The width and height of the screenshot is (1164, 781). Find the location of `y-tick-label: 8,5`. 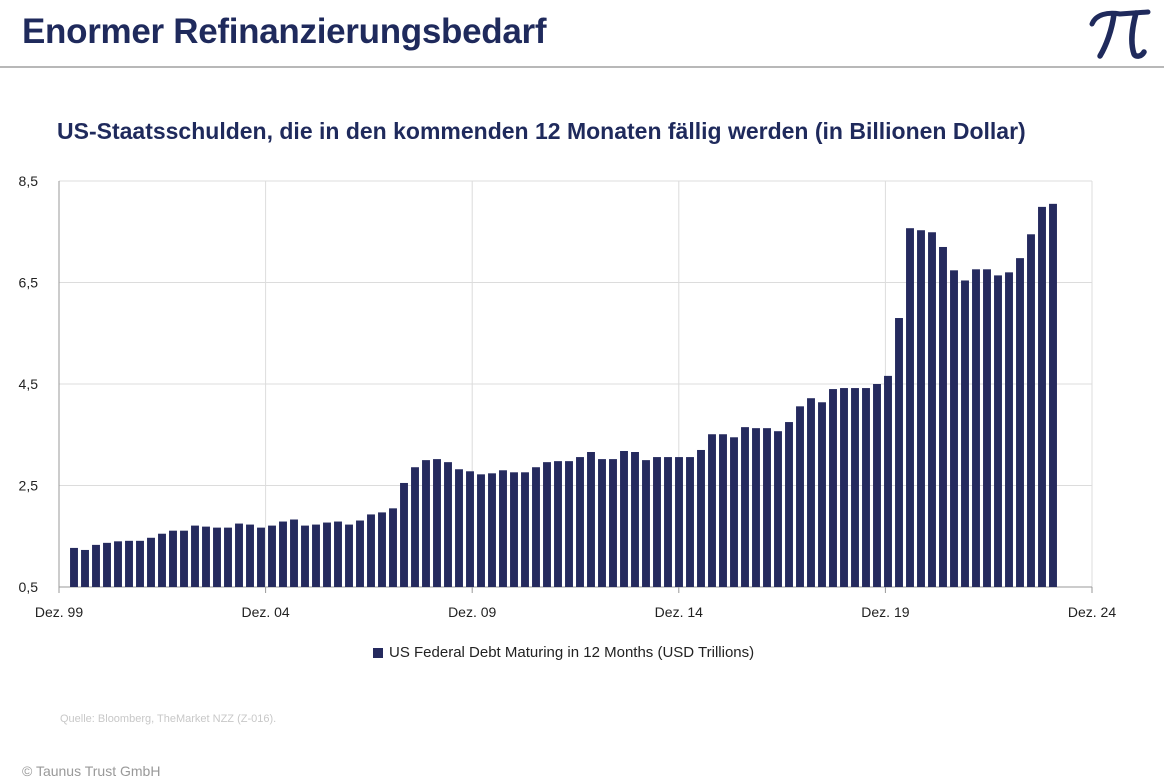

y-tick-label: 8,5 is located at coordinates (29, 181).